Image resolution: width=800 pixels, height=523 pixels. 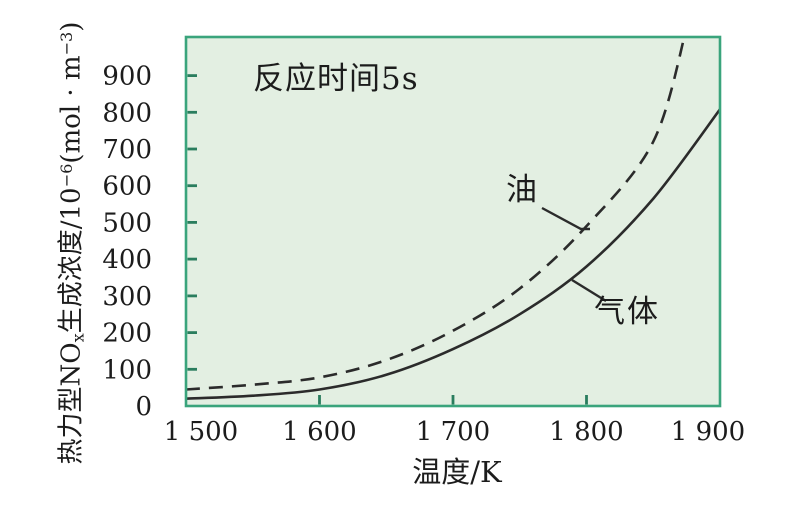 What do you see at coordinates (319, 432) in the screenshot?
I see `x-tick-label: 1 600` at bounding box center [319, 432].